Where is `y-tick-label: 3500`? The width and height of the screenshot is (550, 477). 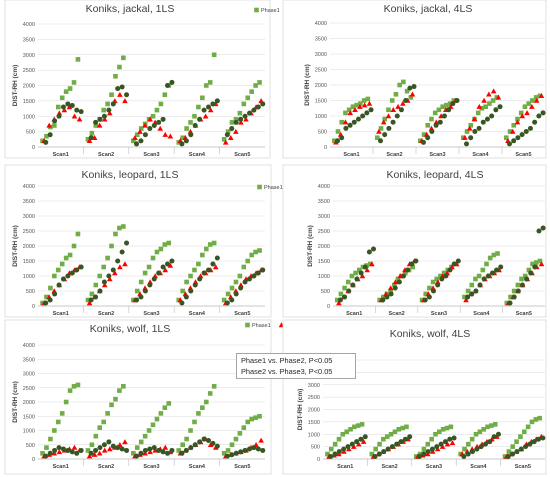
y-tick-label: 3500 is located at coordinates (29, 40).